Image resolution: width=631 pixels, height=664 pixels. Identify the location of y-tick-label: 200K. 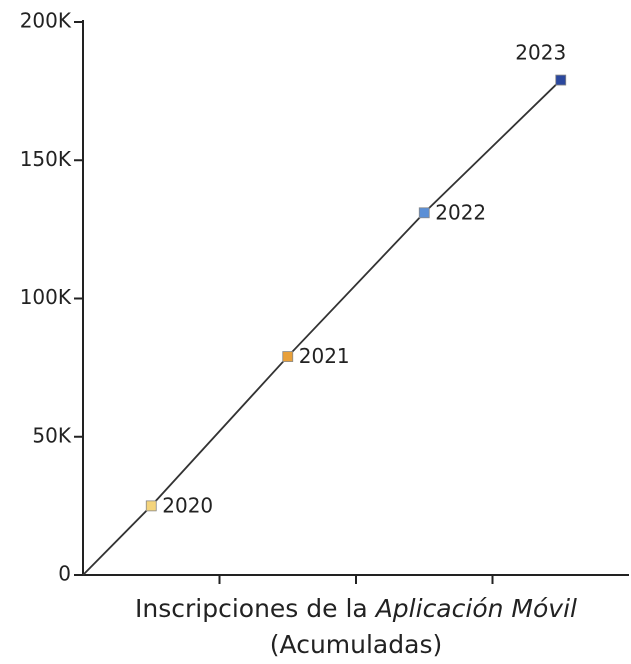
(46, 21).